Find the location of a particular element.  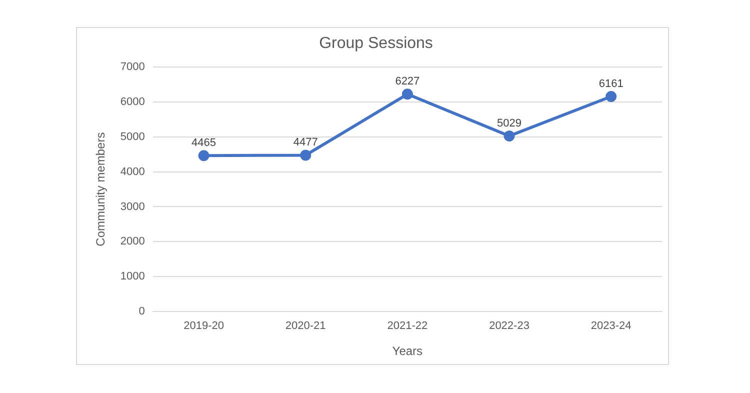

x-tick-label: 2020-21 is located at coordinates (305, 326).